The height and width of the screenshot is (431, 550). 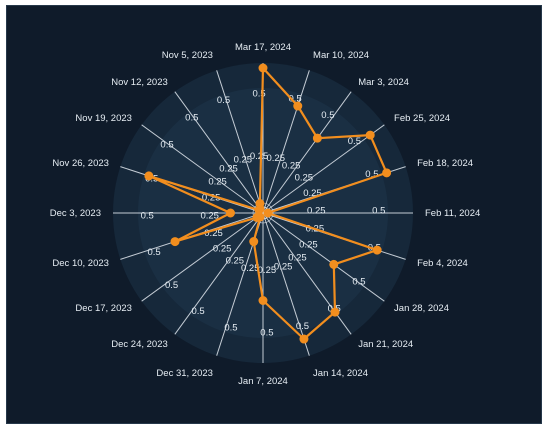 What do you see at coordinates (103, 308) in the screenshot?
I see `category-label-13: Dec 17, 2023` at bounding box center [103, 308].